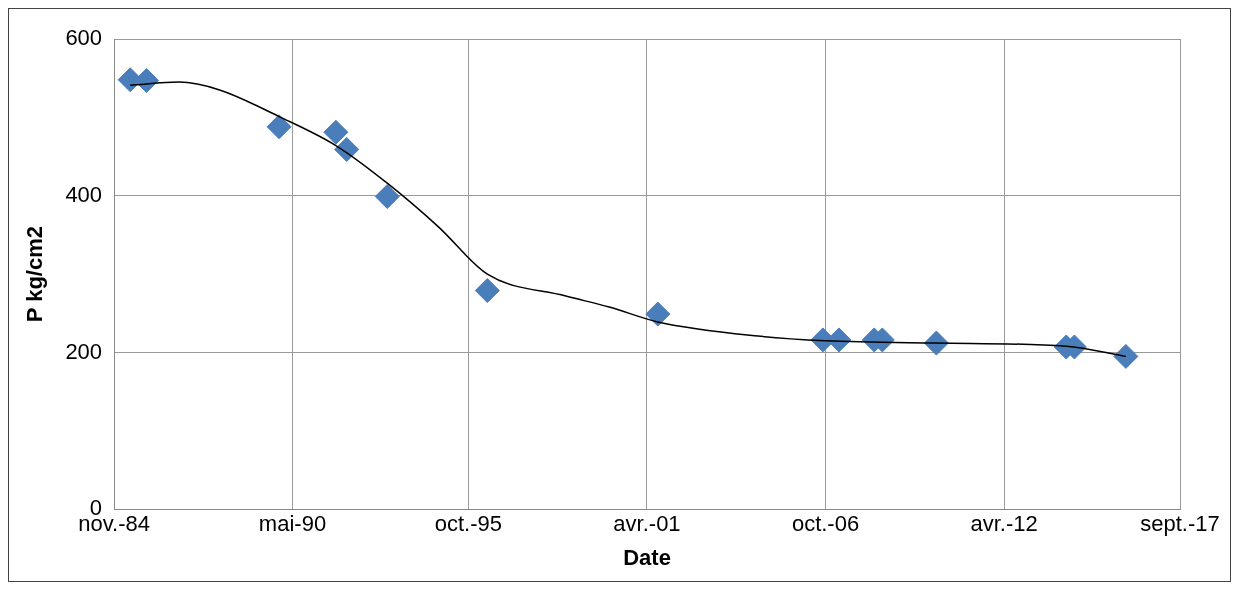  Describe the element at coordinates (647, 524) in the screenshot. I see `x-tick-label: avr.-01` at that location.